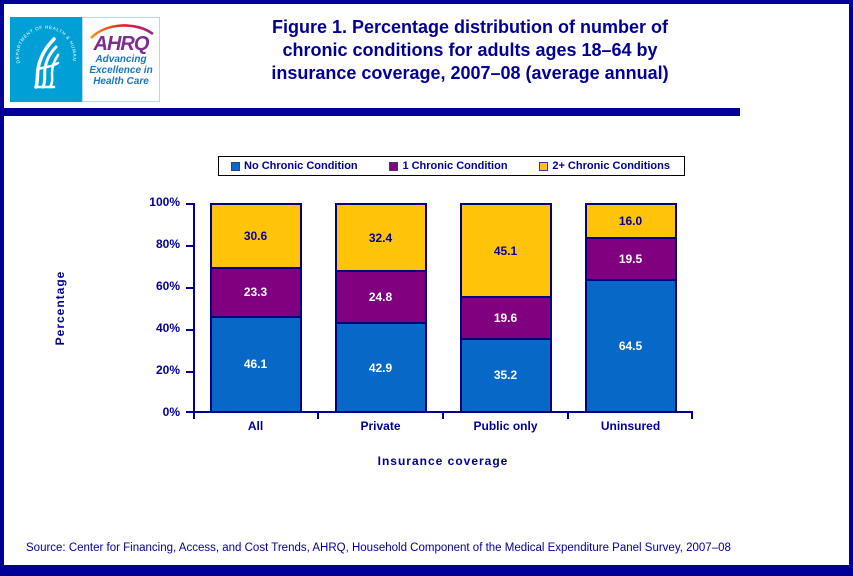 Image resolution: width=853 pixels, height=576 pixels. I want to click on bar-segment: 23.3, so click(255, 291).